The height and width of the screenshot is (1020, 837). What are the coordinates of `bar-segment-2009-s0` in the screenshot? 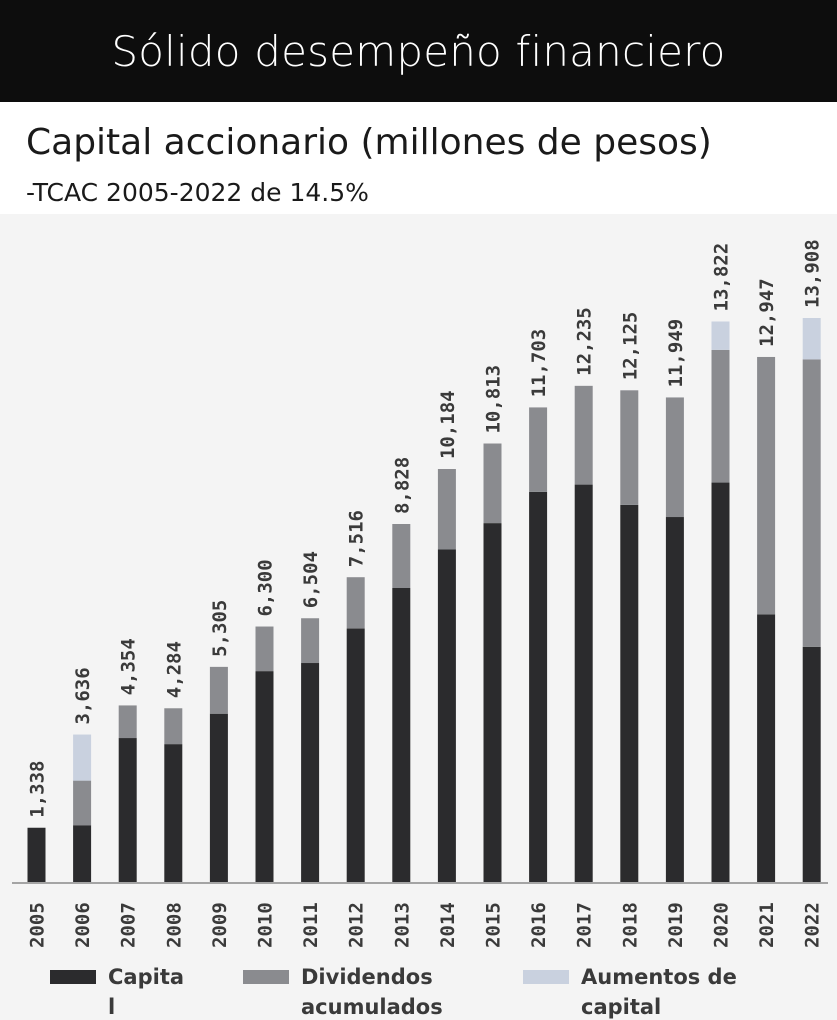 It's located at (218, 797).